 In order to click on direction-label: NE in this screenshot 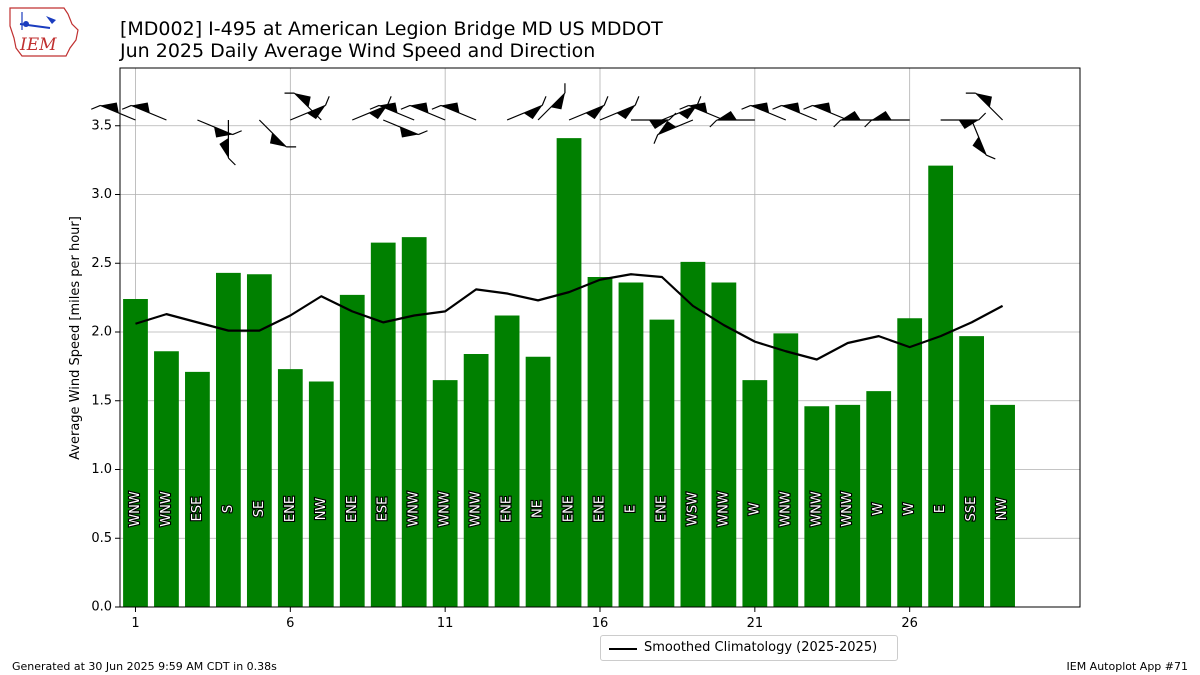, I will do `click(538, 509)`.